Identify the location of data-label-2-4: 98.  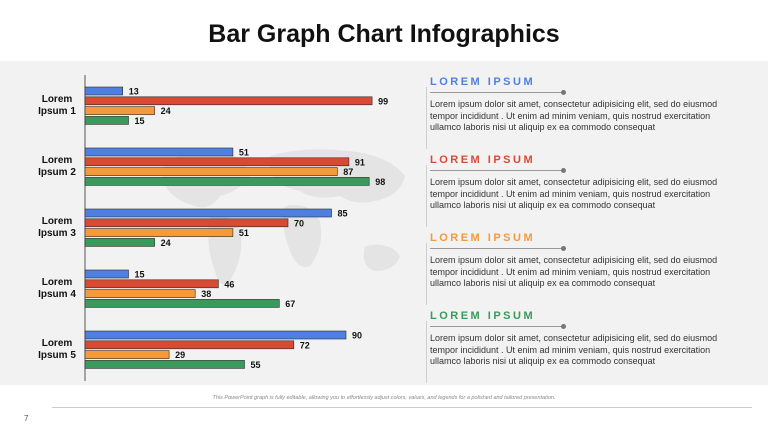
(380, 182).